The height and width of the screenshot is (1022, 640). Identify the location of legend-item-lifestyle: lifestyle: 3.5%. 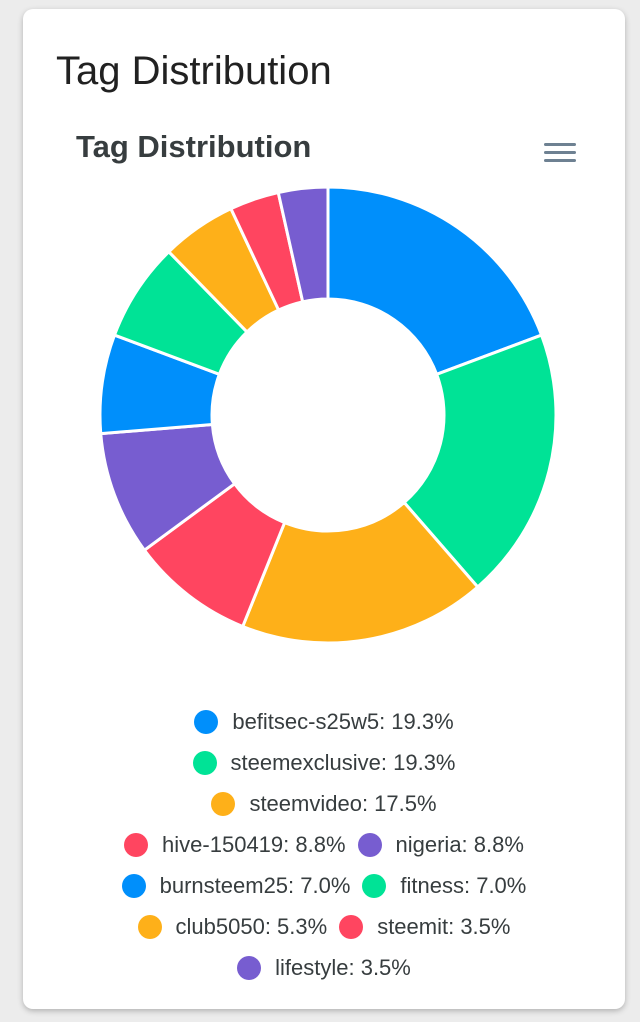
(324, 968).